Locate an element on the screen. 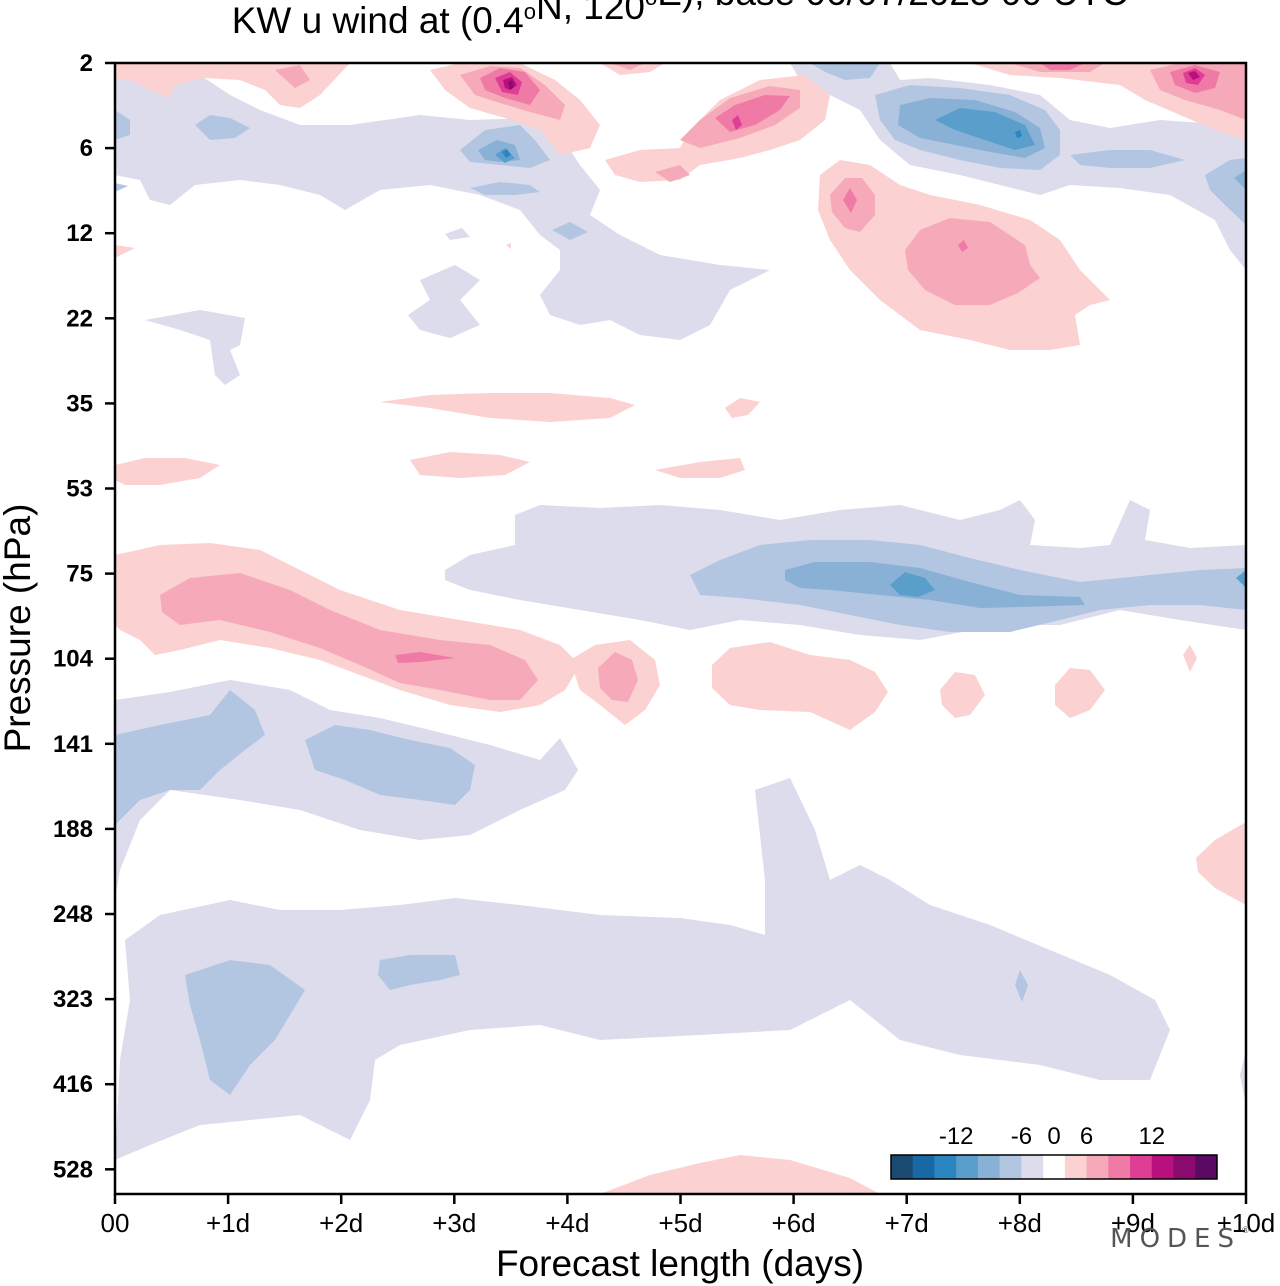 The image size is (1280, 1286). colorbar: -12 -6 0 6 12 is located at coordinates (1054, 1154).